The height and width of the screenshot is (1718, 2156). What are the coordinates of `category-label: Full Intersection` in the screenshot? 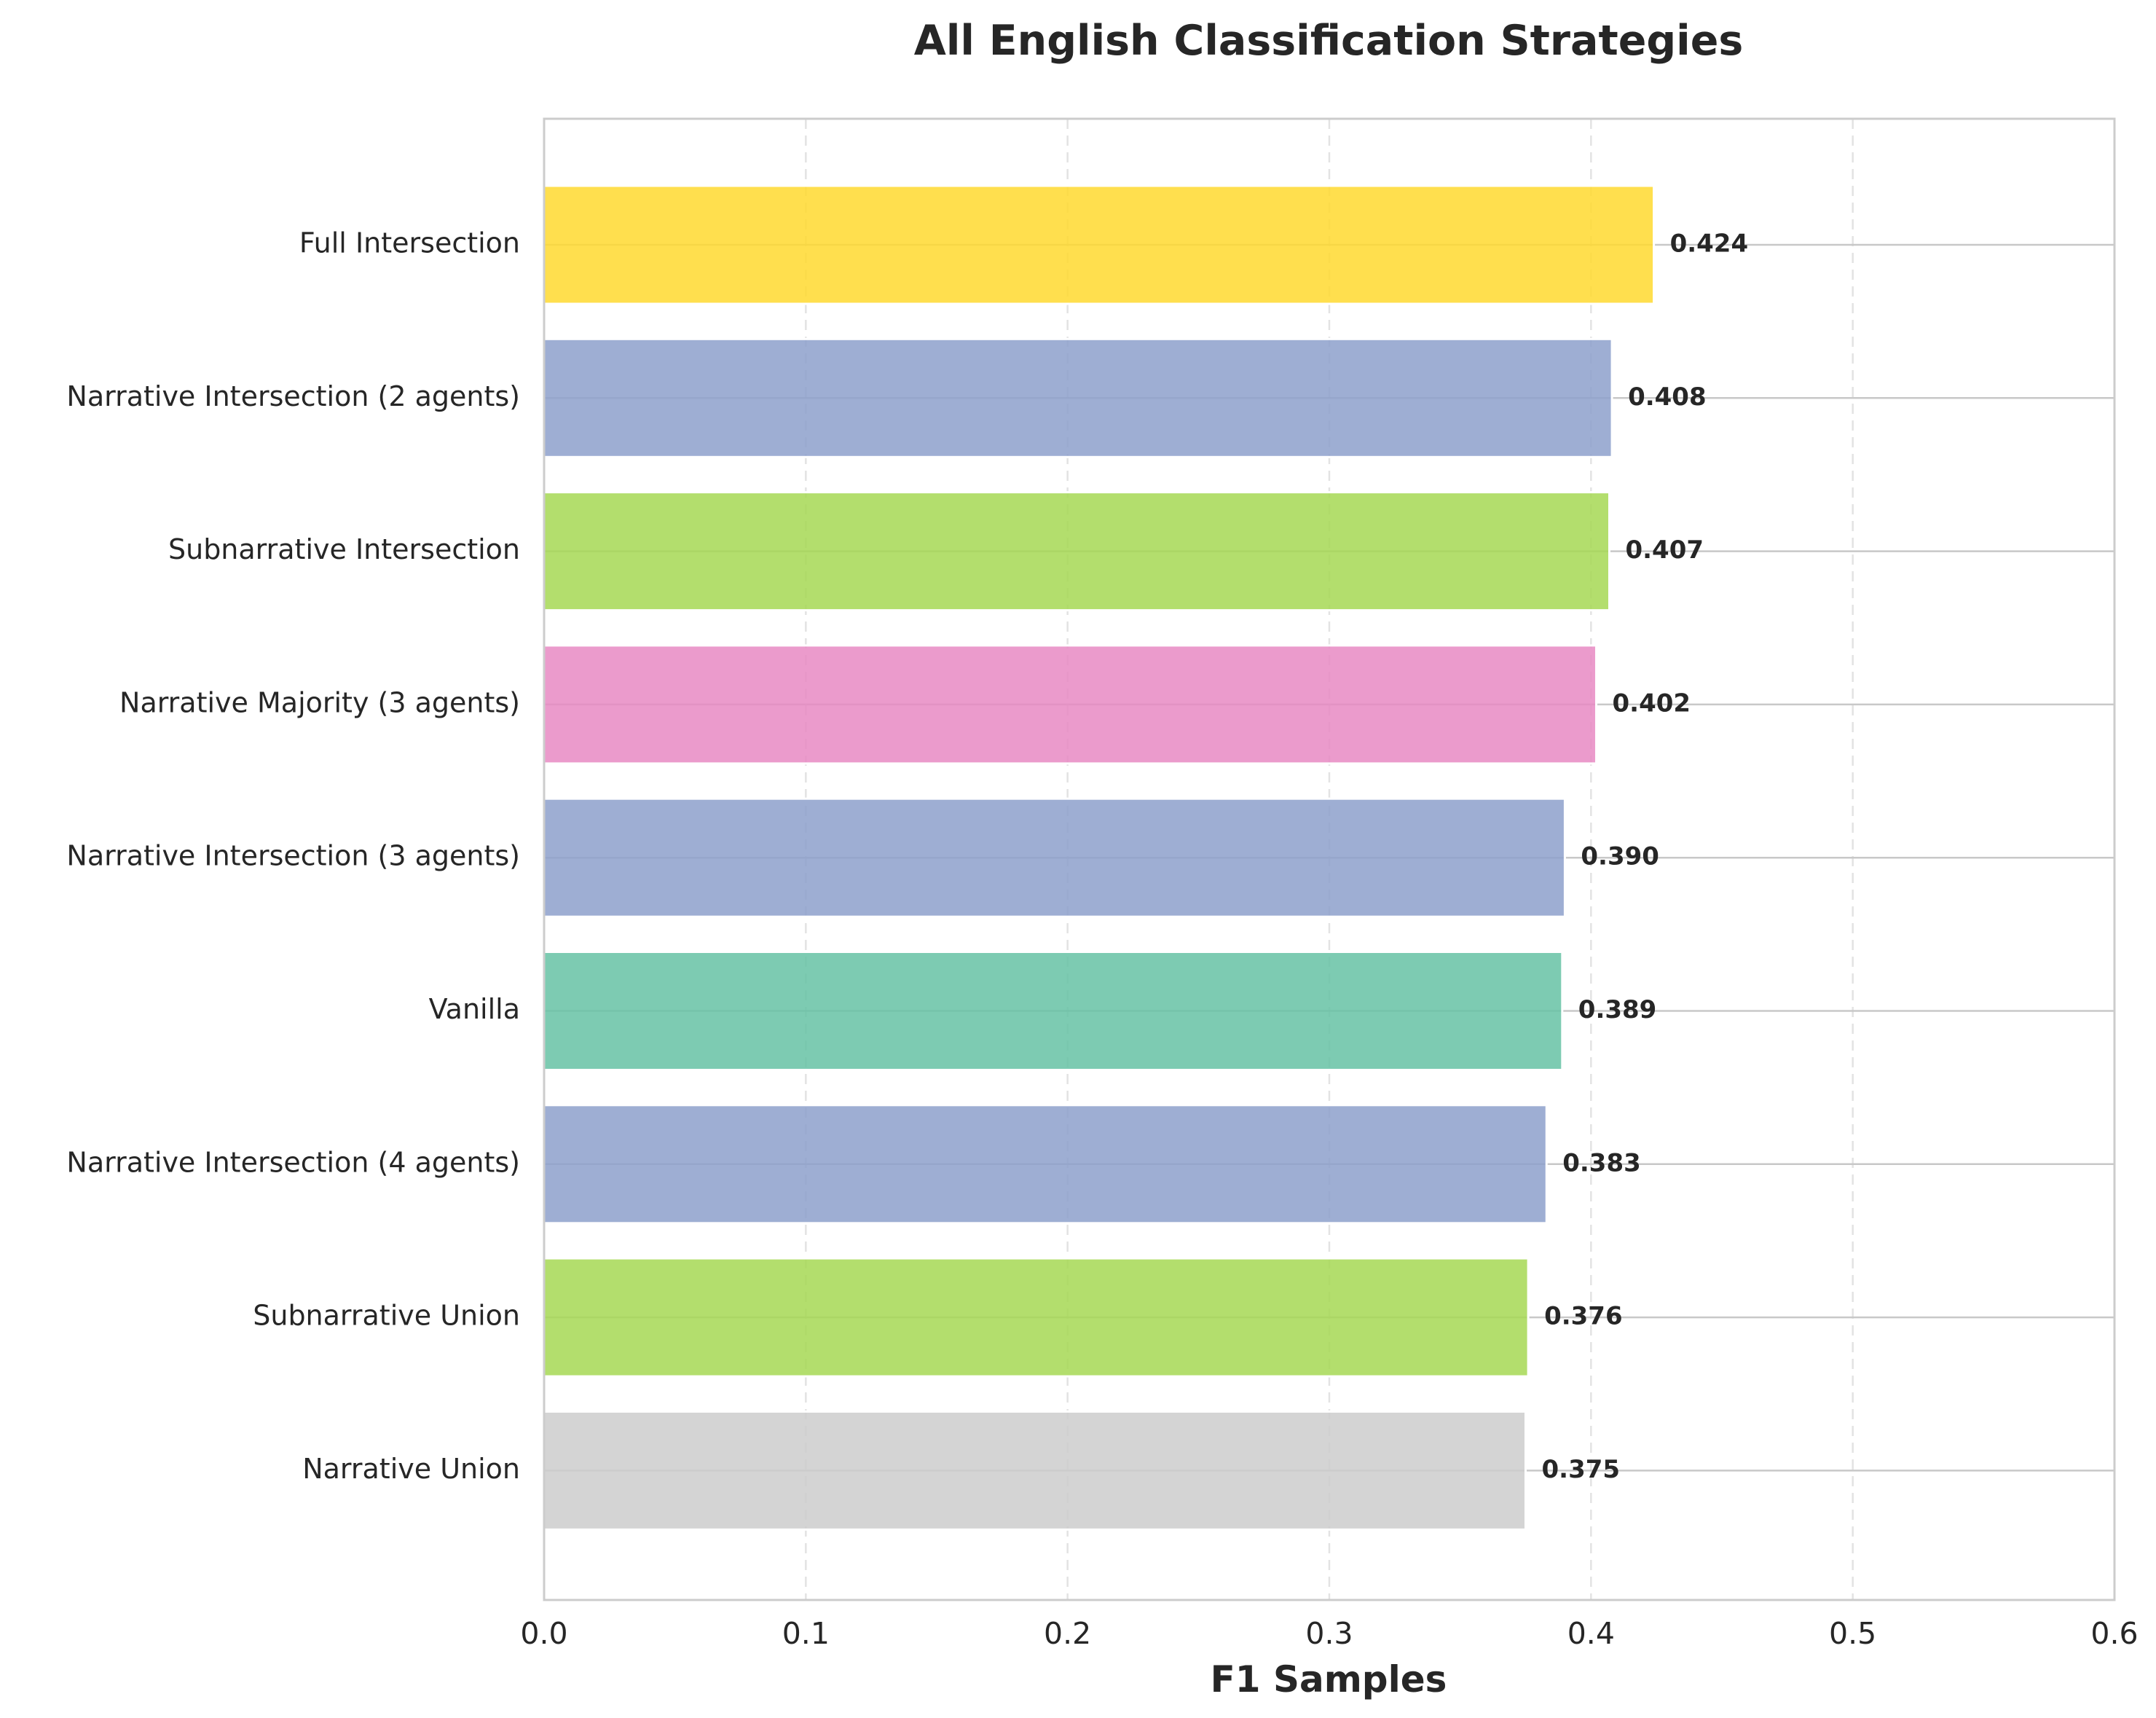 It's located at (409, 243).